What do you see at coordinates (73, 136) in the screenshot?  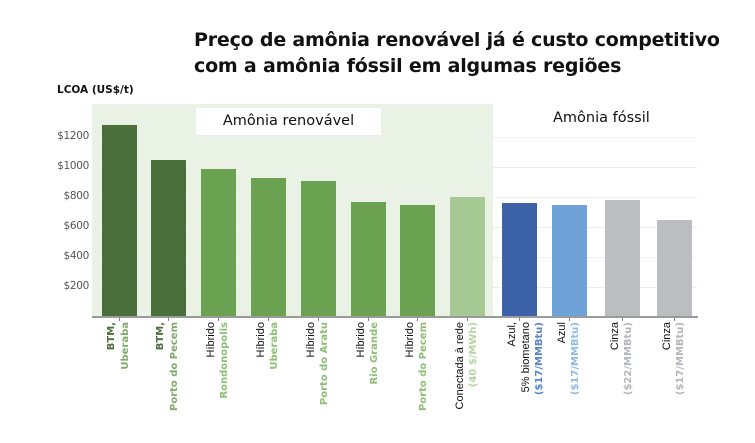 I see `y-tick-label: $1200` at bounding box center [73, 136].